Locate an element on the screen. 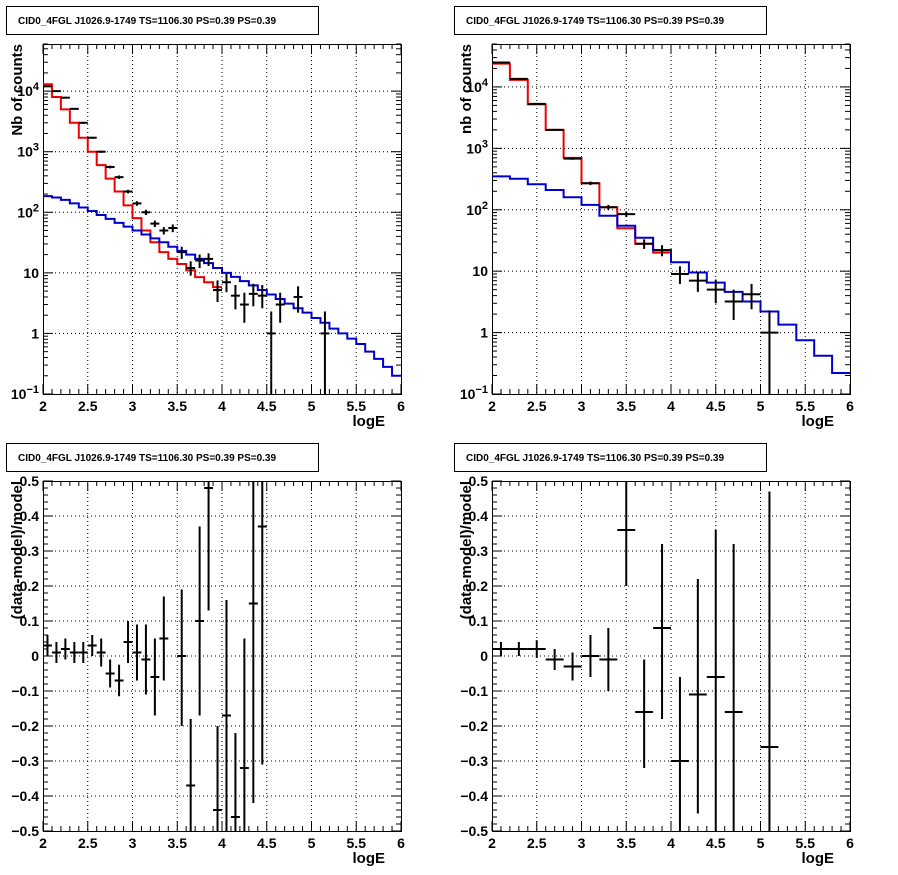 Image resolution: width=898 pixels, height=875 pixels. y-tick-label: 10³ is located at coordinates (477, 147).